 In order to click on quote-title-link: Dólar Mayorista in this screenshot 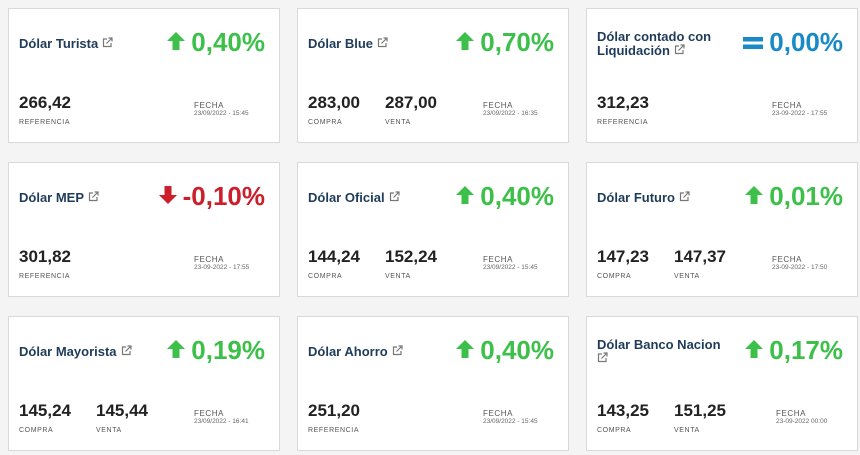, I will do `click(94, 352)`.